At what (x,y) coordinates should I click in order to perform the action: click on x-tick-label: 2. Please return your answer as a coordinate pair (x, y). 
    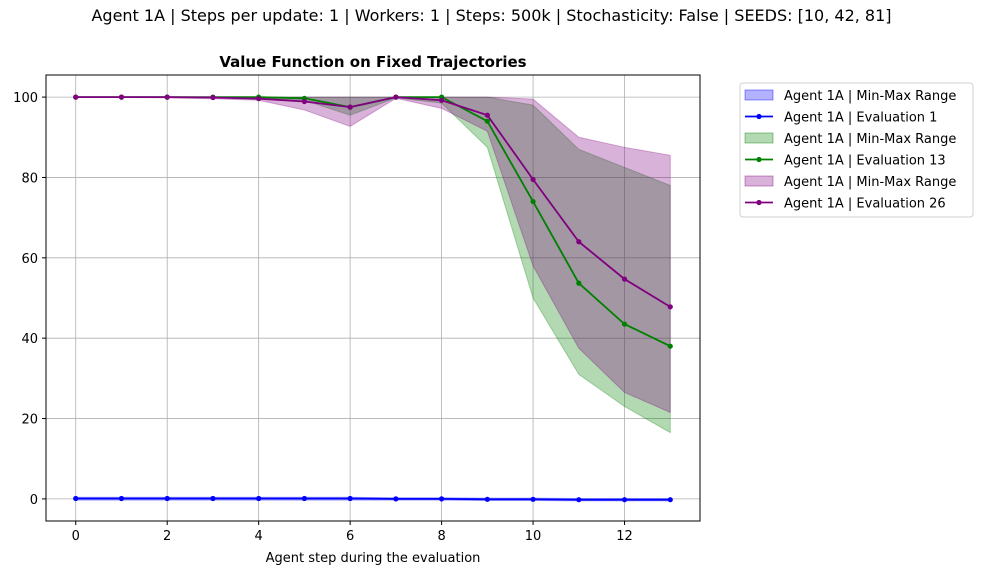
    Looking at the image, I should click on (167, 536).